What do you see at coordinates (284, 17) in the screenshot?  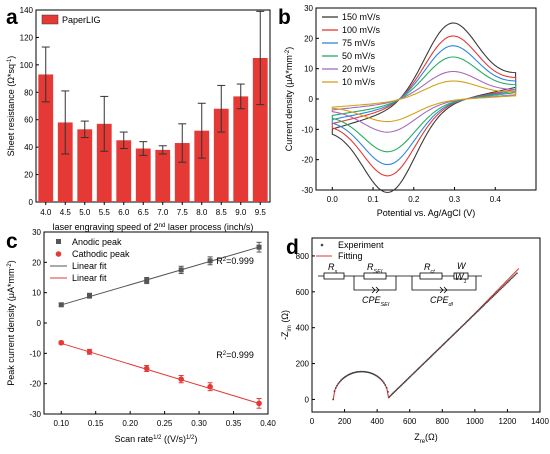 I see `panel-letter-b: b` at bounding box center [284, 17].